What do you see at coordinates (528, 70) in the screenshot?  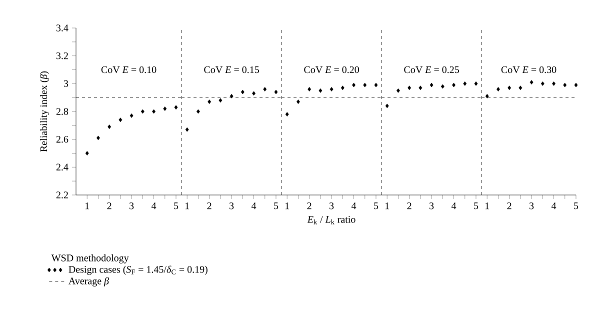 I see `text: CoV E = 0.30` at bounding box center [528, 70].